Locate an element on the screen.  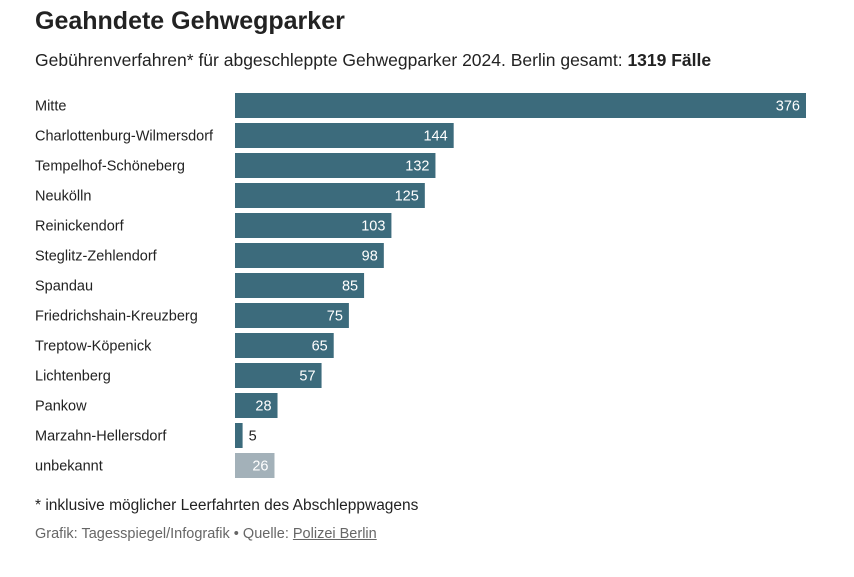
bar-reinickendorf is located at coordinates (313, 225).